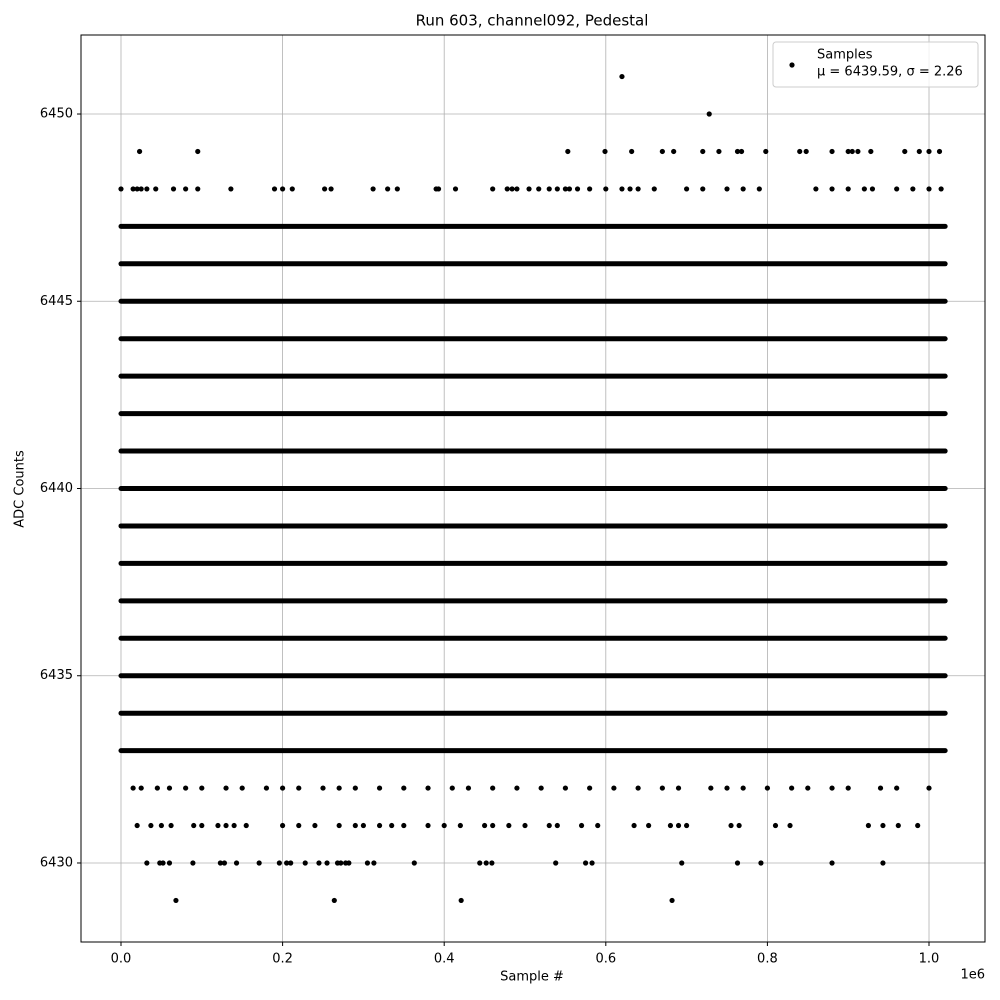 The width and height of the screenshot is (1000, 1000). Describe the element at coordinates (532, 977) in the screenshot. I see `x-axis-label: Sample #` at that location.